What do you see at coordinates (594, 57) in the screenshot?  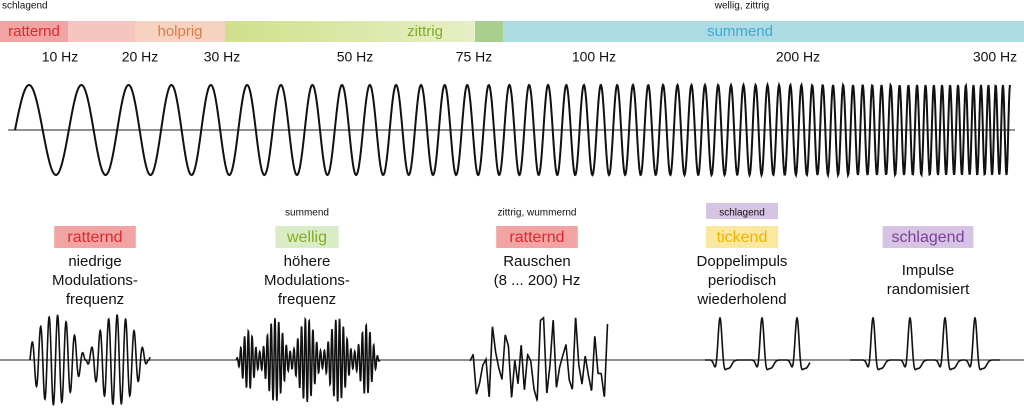 I see `frequency-label: 100 Hz` at bounding box center [594, 57].